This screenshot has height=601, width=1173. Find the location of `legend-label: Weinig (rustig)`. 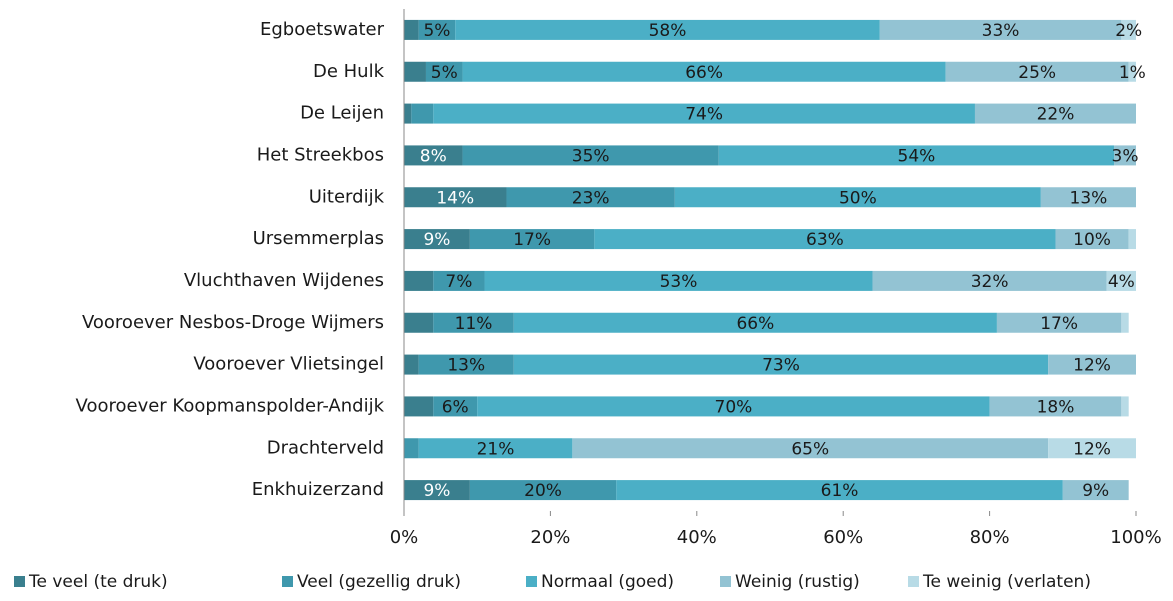

legend-label: Weinig (rustig) is located at coordinates (797, 582).